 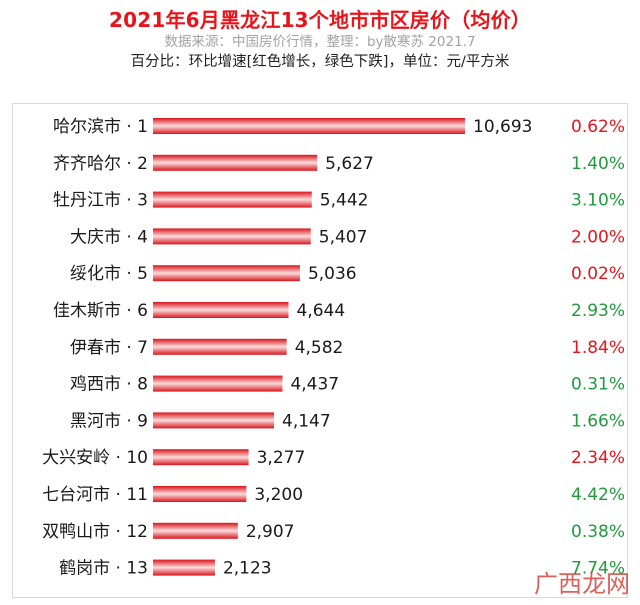 I want to click on growth-label: 0.02%, so click(x=598, y=274).